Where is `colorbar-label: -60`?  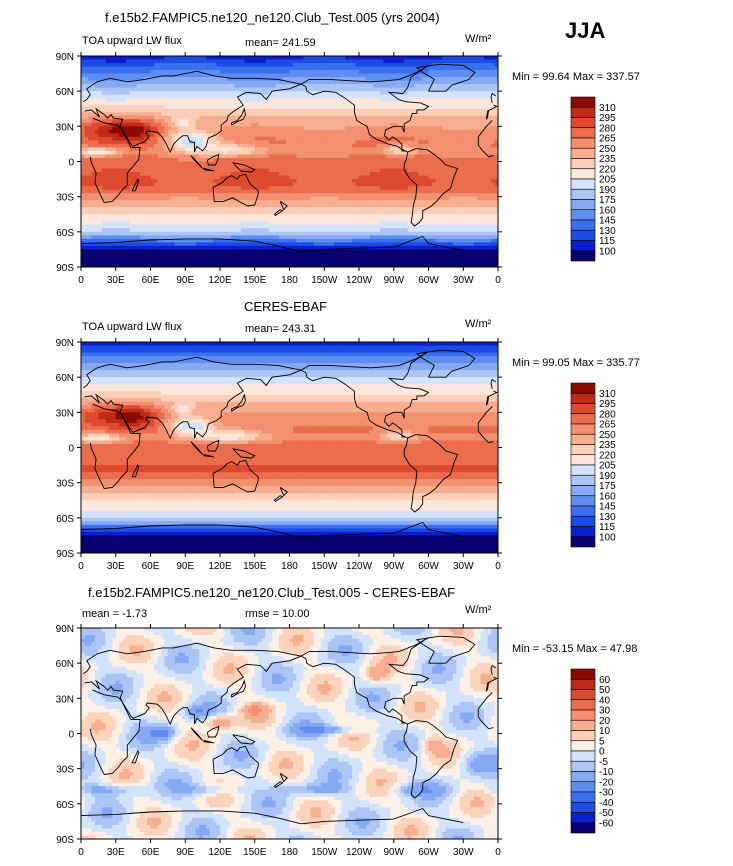
colorbar-label: -60 is located at coordinates (606, 823).